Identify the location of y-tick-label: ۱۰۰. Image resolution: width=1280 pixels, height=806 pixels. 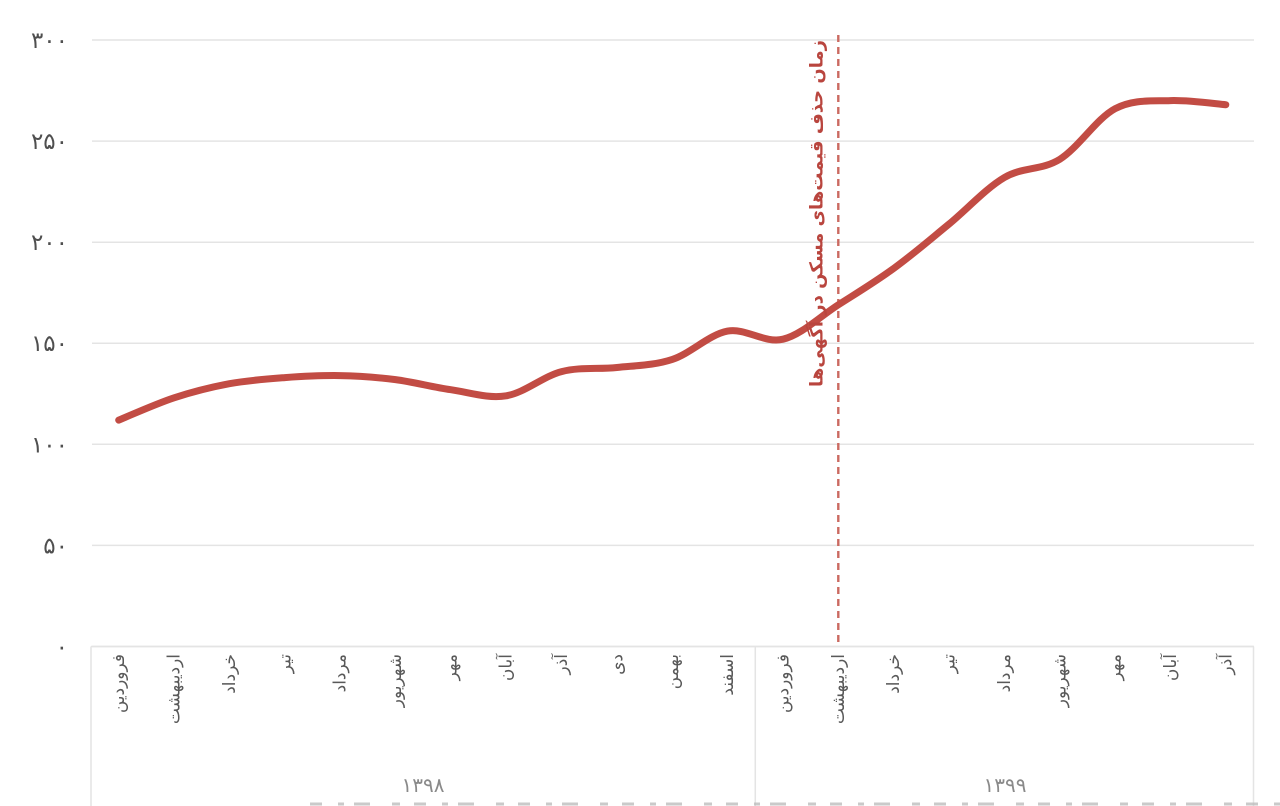
(49, 445).